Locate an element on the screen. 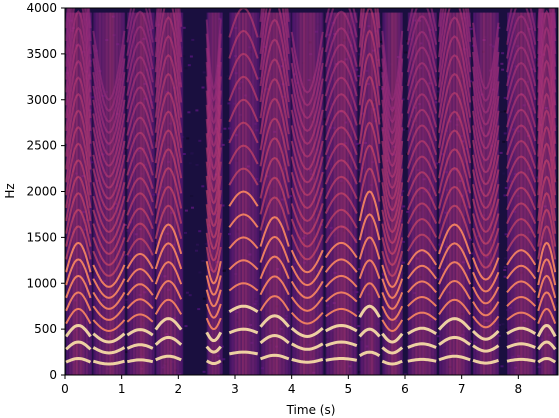  y-tick-label: 500 is located at coordinates (45, 329).